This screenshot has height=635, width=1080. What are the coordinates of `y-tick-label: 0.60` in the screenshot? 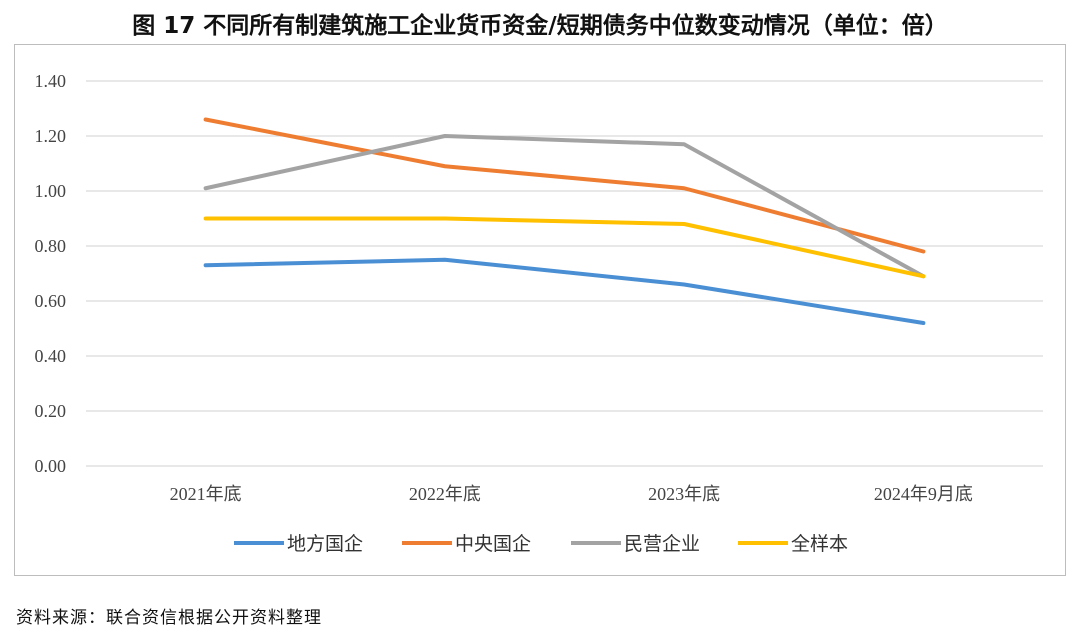 It's located at (51, 301).